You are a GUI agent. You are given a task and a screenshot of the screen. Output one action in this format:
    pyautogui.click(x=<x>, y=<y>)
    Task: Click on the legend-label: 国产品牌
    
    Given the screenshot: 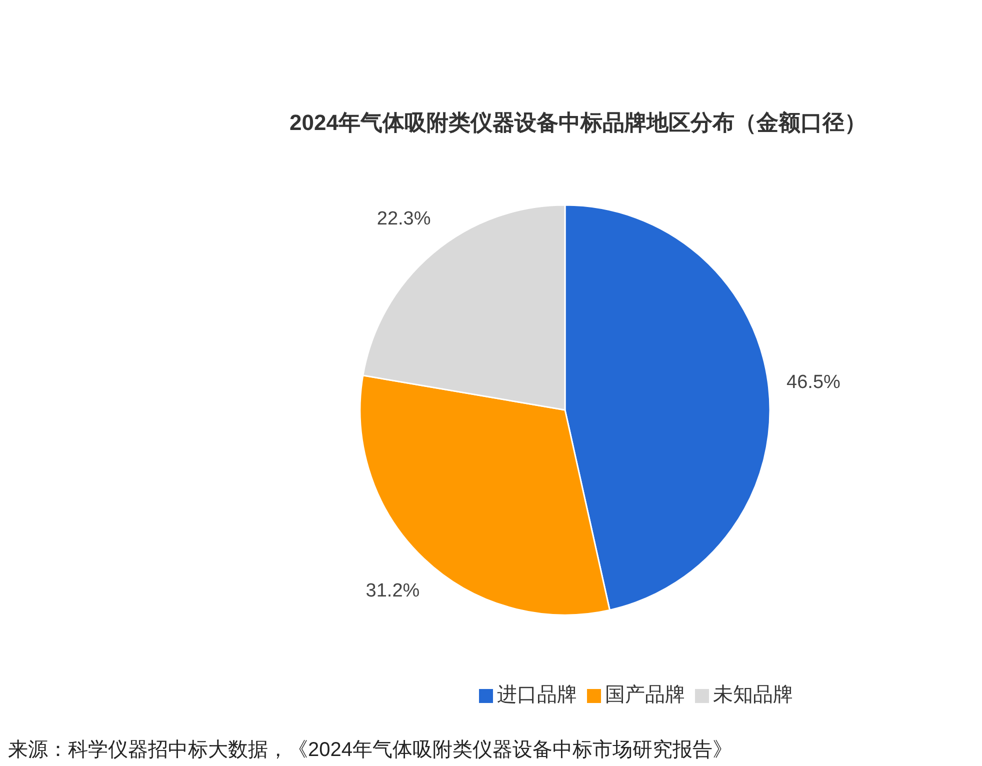 What is the action you would take?
    pyautogui.click(x=645, y=695)
    